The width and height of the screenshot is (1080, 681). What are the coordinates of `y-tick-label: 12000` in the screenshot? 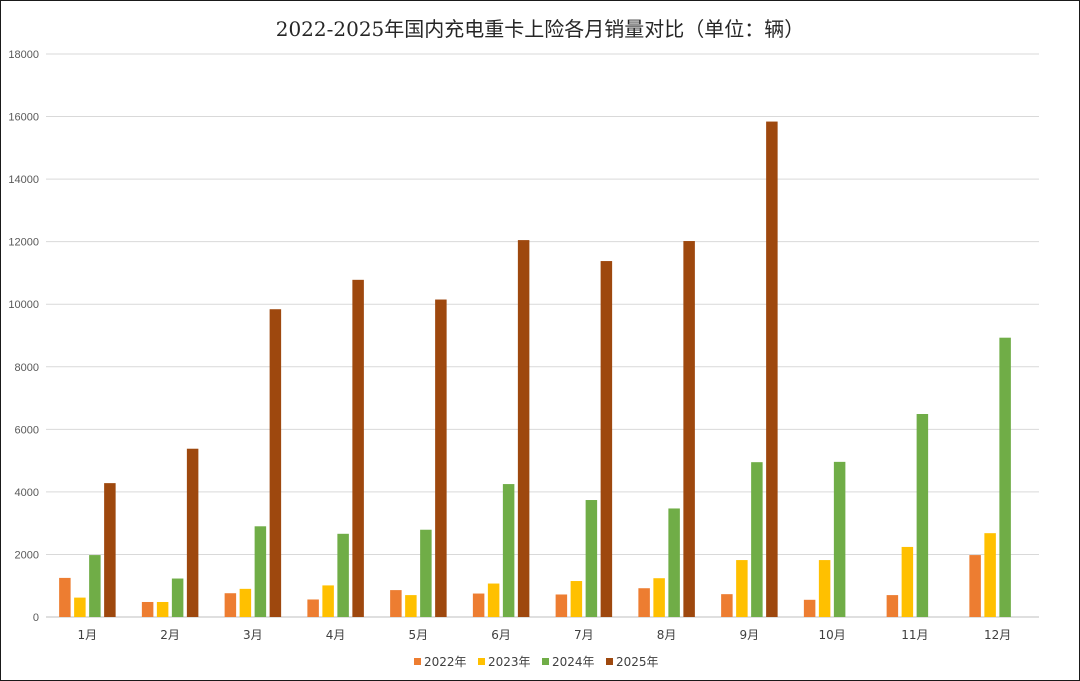 It's located at (23, 243).